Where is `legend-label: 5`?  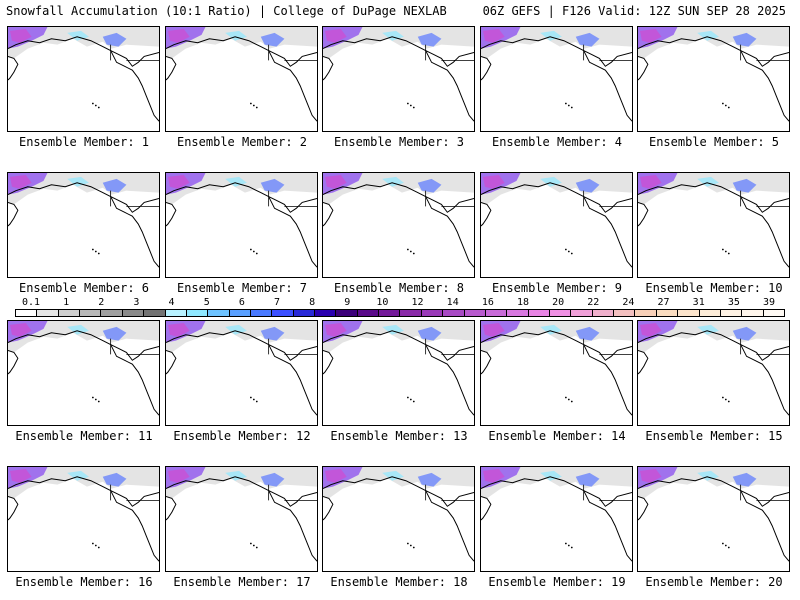 legend-label: 5 is located at coordinates (206, 302).